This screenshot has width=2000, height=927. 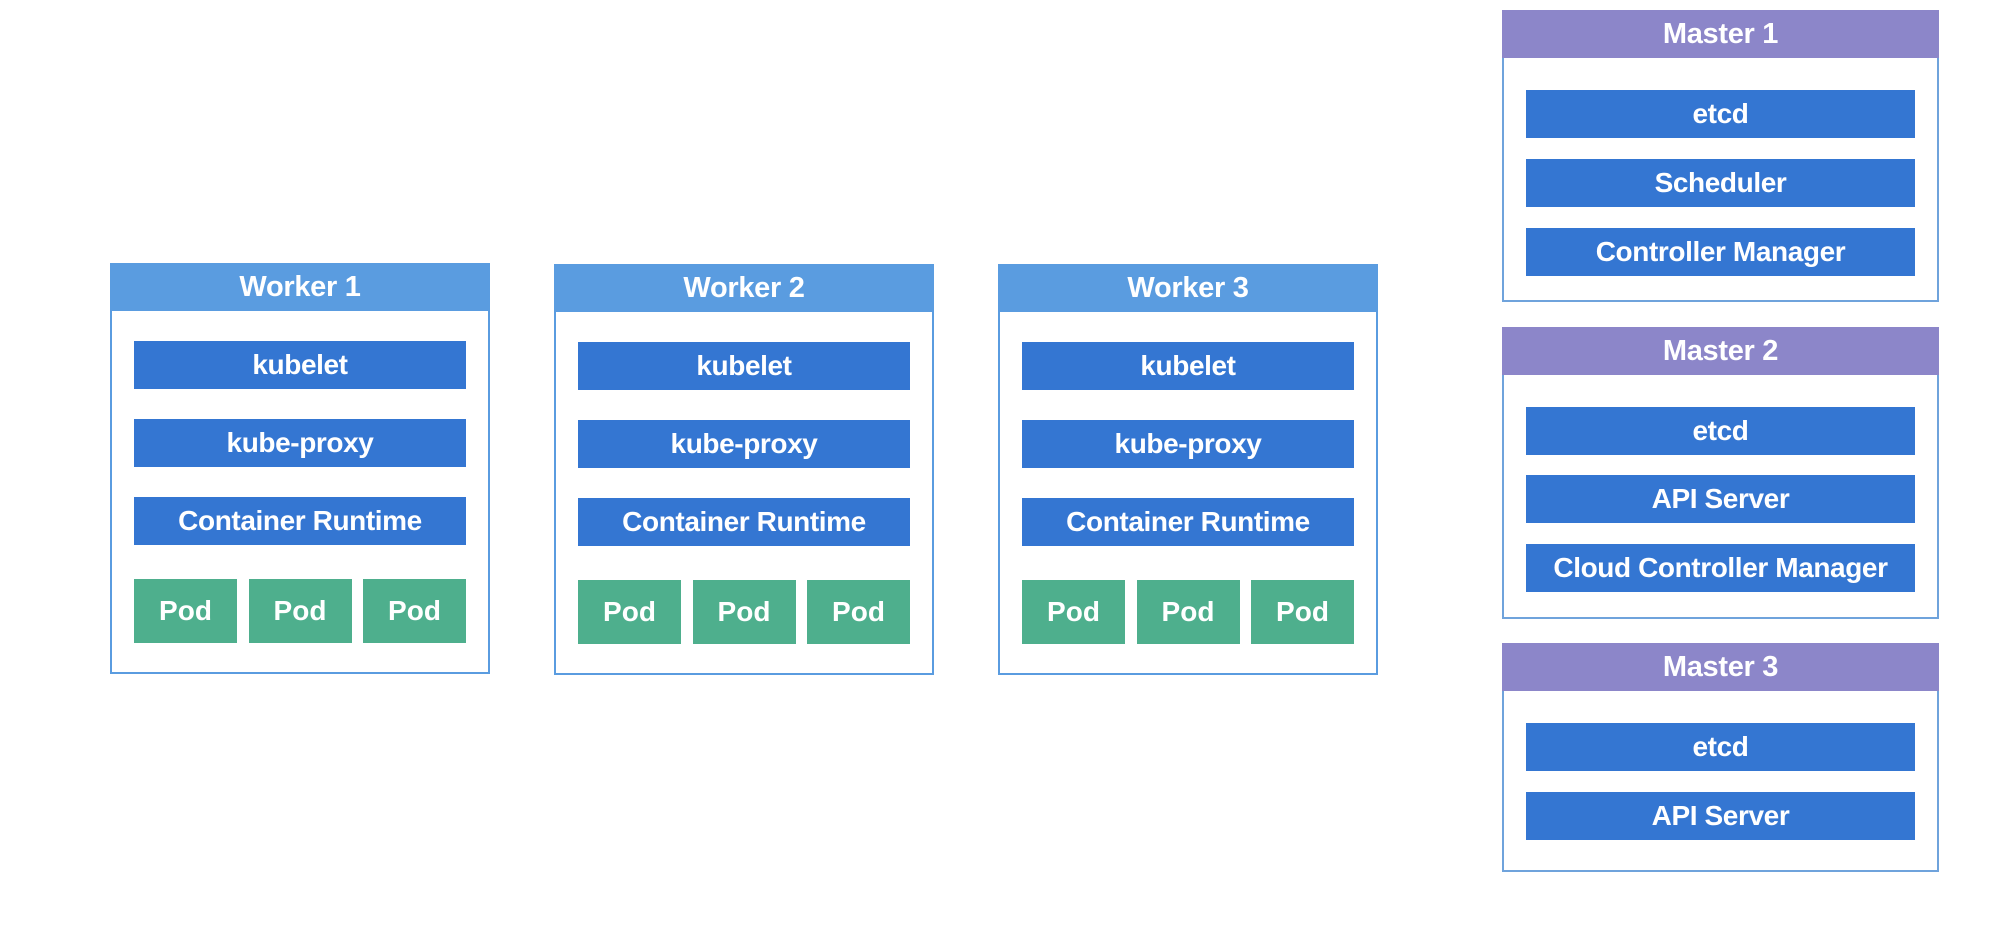 What do you see at coordinates (1720, 183) in the screenshot?
I see `scheduler-component: Scheduler` at bounding box center [1720, 183].